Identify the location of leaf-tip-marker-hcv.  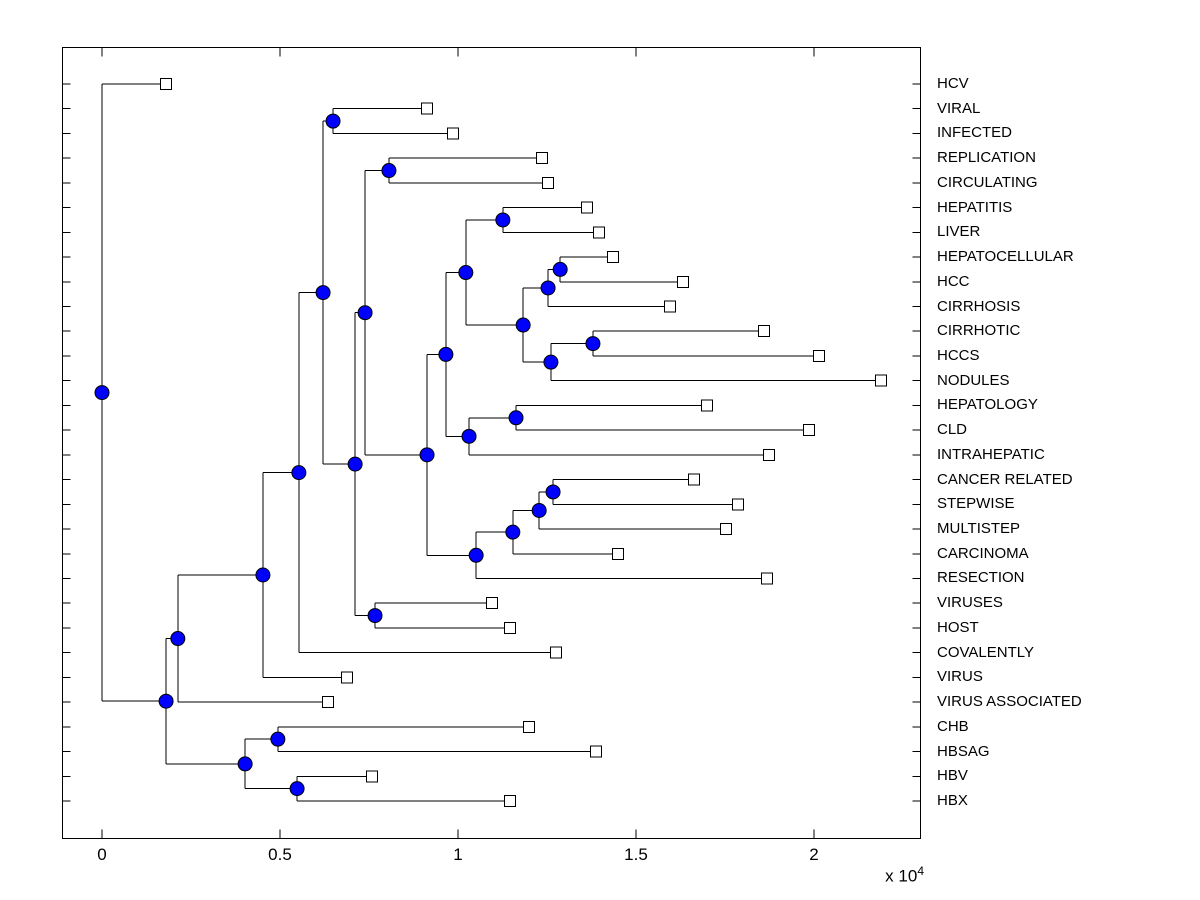
(166, 84).